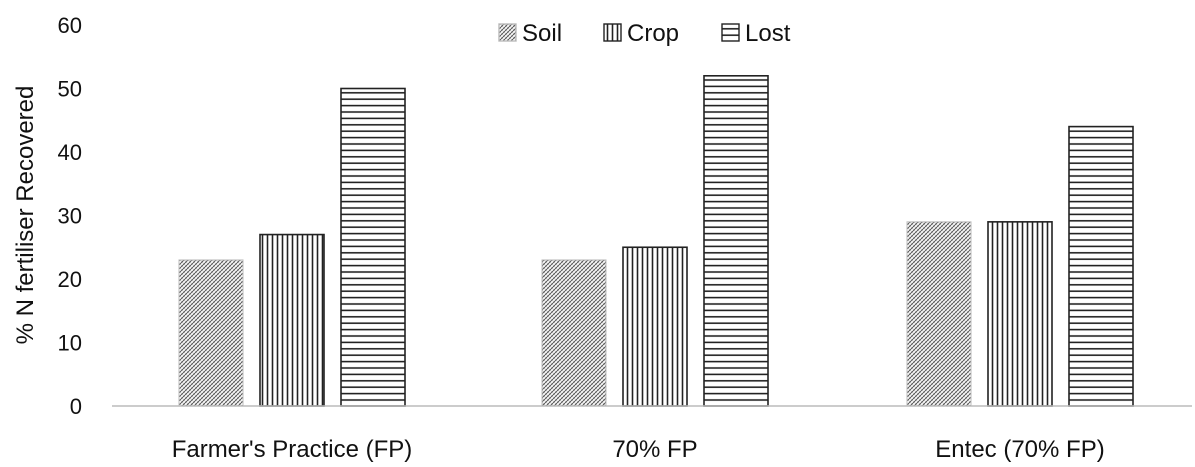  What do you see at coordinates (730, 32) in the screenshot?
I see `legend-swatch-lost` at bounding box center [730, 32].